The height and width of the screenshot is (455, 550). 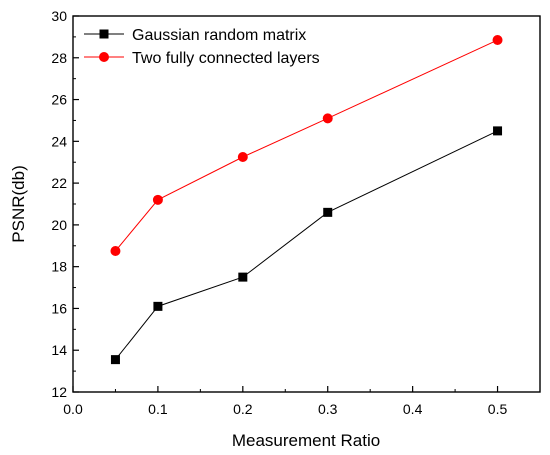 I want to click on y-tick-label: 16, so click(x=59, y=308).